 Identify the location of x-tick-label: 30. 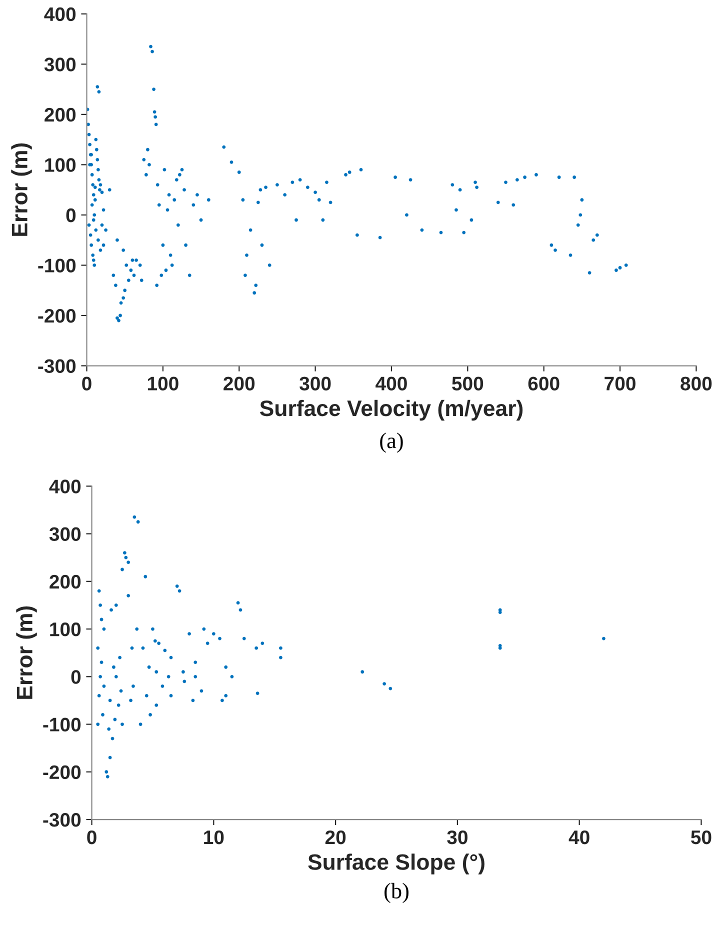
(457, 837).